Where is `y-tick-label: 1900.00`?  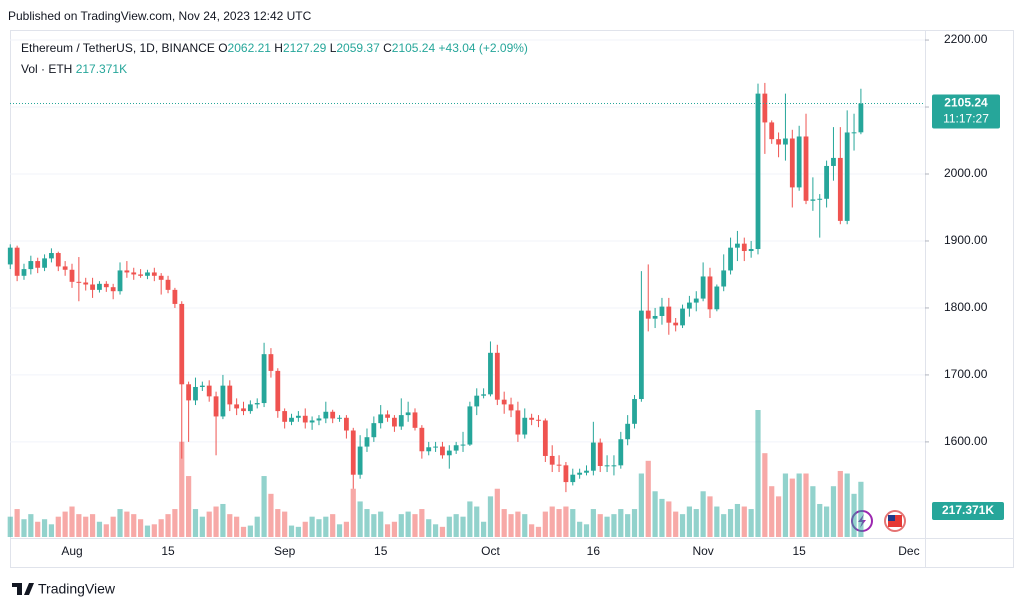
y-tick-label: 1900.00 is located at coordinates (966, 240).